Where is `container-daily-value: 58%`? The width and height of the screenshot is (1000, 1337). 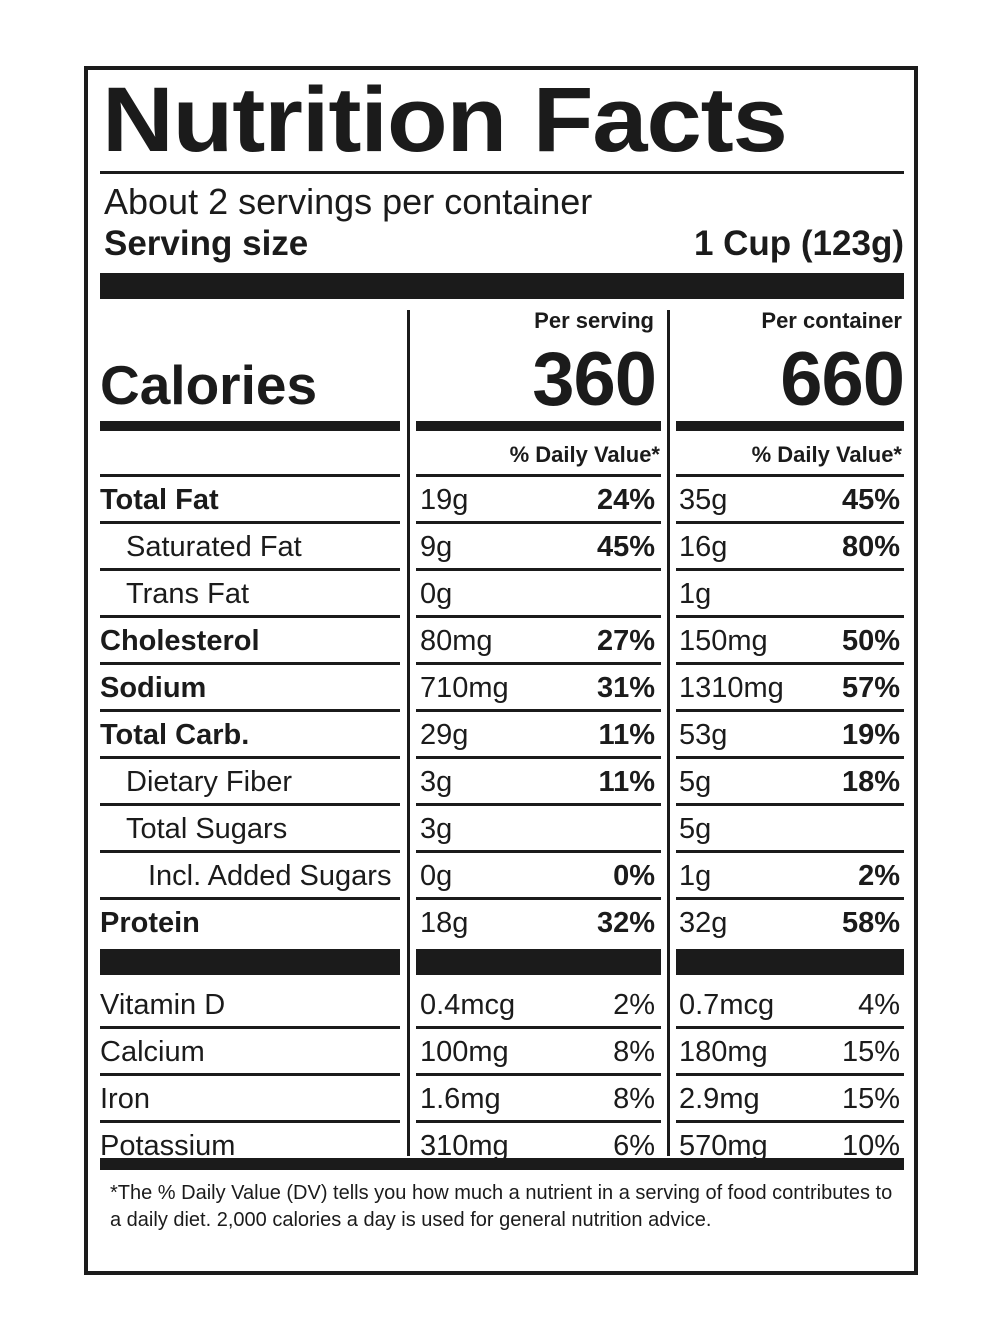 container-daily-value: 58% is located at coordinates (870, 923).